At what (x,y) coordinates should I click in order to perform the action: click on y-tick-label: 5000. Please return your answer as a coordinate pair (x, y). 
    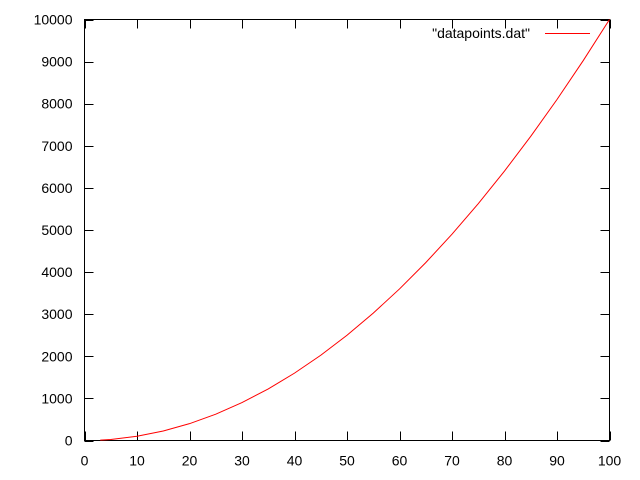
    Looking at the image, I should click on (56, 230).